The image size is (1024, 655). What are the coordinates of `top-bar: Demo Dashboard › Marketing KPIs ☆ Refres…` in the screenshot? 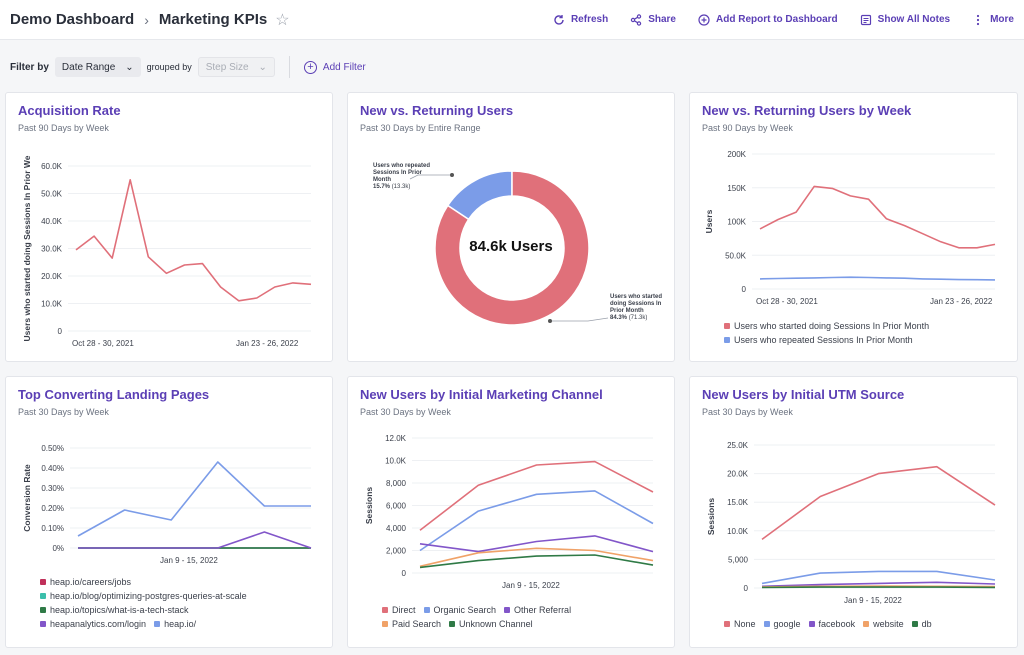 It's located at (512, 20).